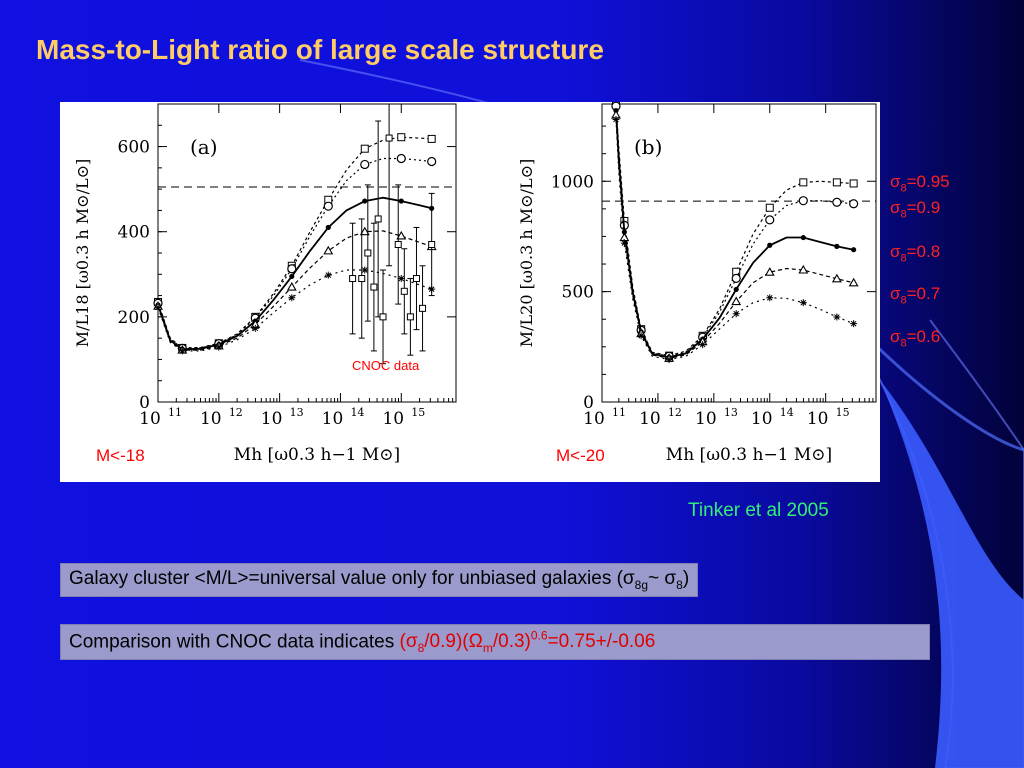  What do you see at coordinates (915, 295) in the screenshot?
I see `legend-item-sigma8-07: σ8=0.7` at bounding box center [915, 295].